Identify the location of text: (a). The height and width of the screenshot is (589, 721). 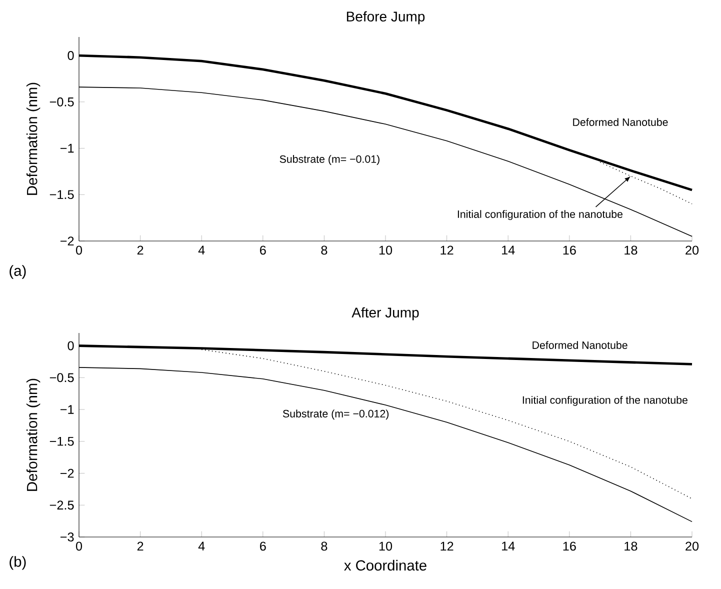
(18, 272).